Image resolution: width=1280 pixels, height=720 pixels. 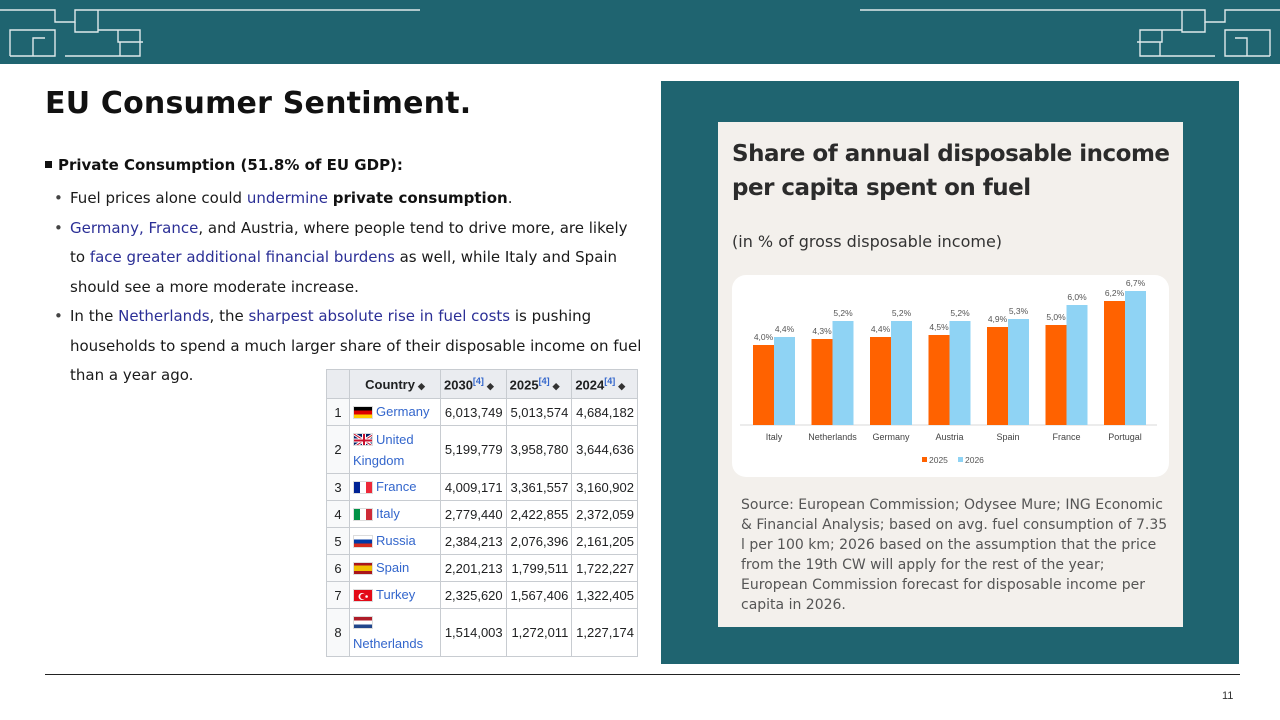 What do you see at coordinates (891, 437) in the screenshot?
I see `category-label: Germany` at bounding box center [891, 437].